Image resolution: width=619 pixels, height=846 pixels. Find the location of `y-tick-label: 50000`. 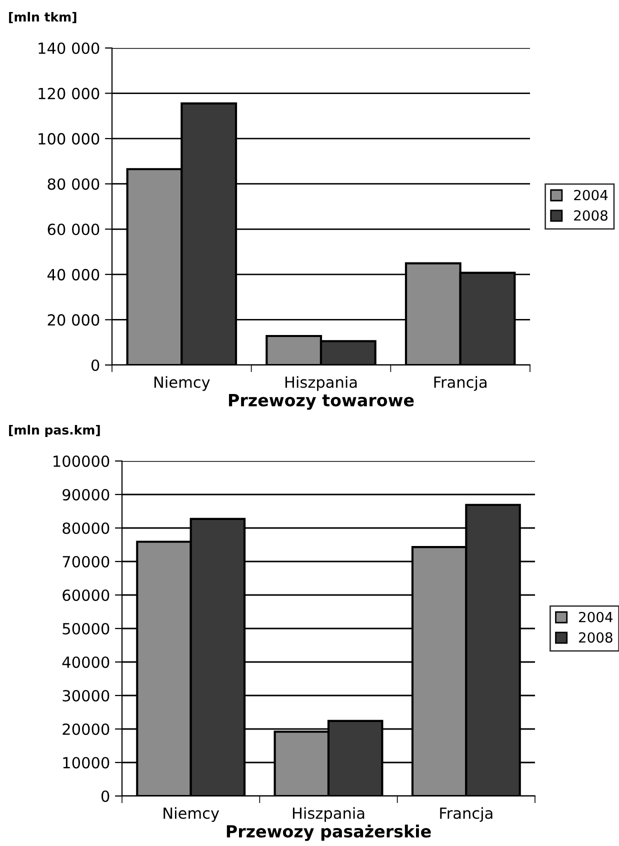

y-tick-label: 50000 is located at coordinates (86, 628).